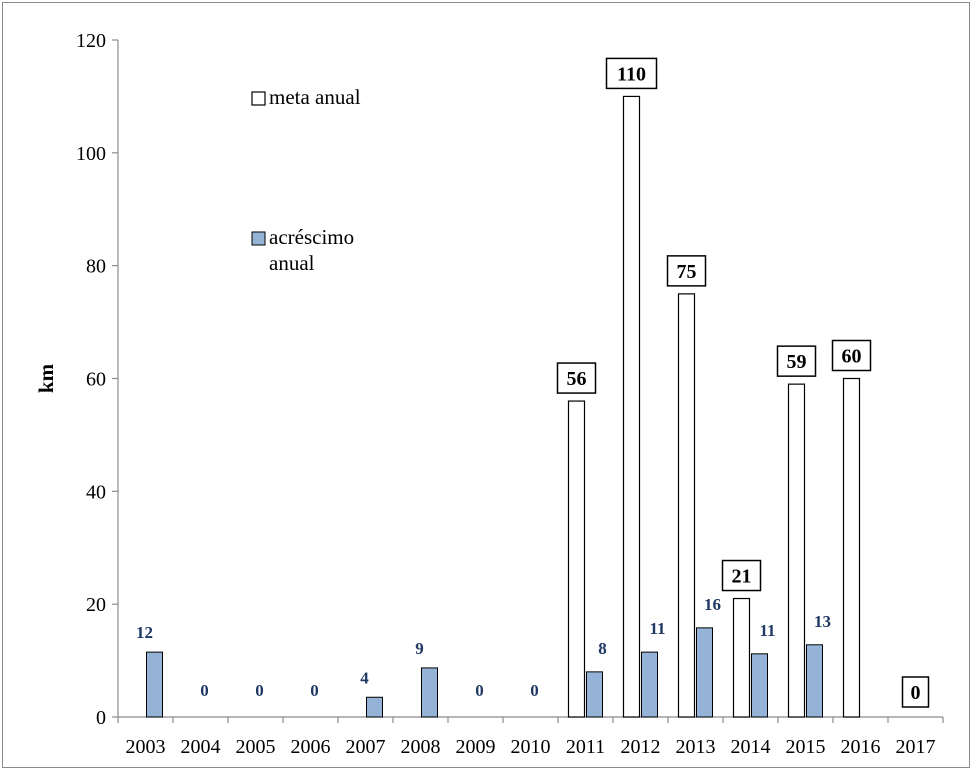 The width and height of the screenshot is (975, 771). I want to click on y-axis-label: km, so click(46, 378).